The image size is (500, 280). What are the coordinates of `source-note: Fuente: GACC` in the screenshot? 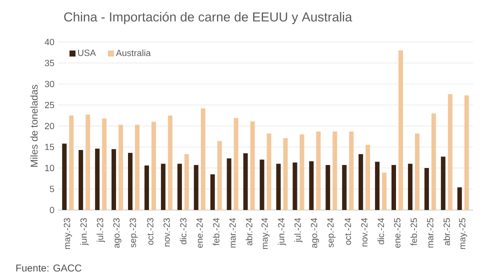 It's located at (49, 268).